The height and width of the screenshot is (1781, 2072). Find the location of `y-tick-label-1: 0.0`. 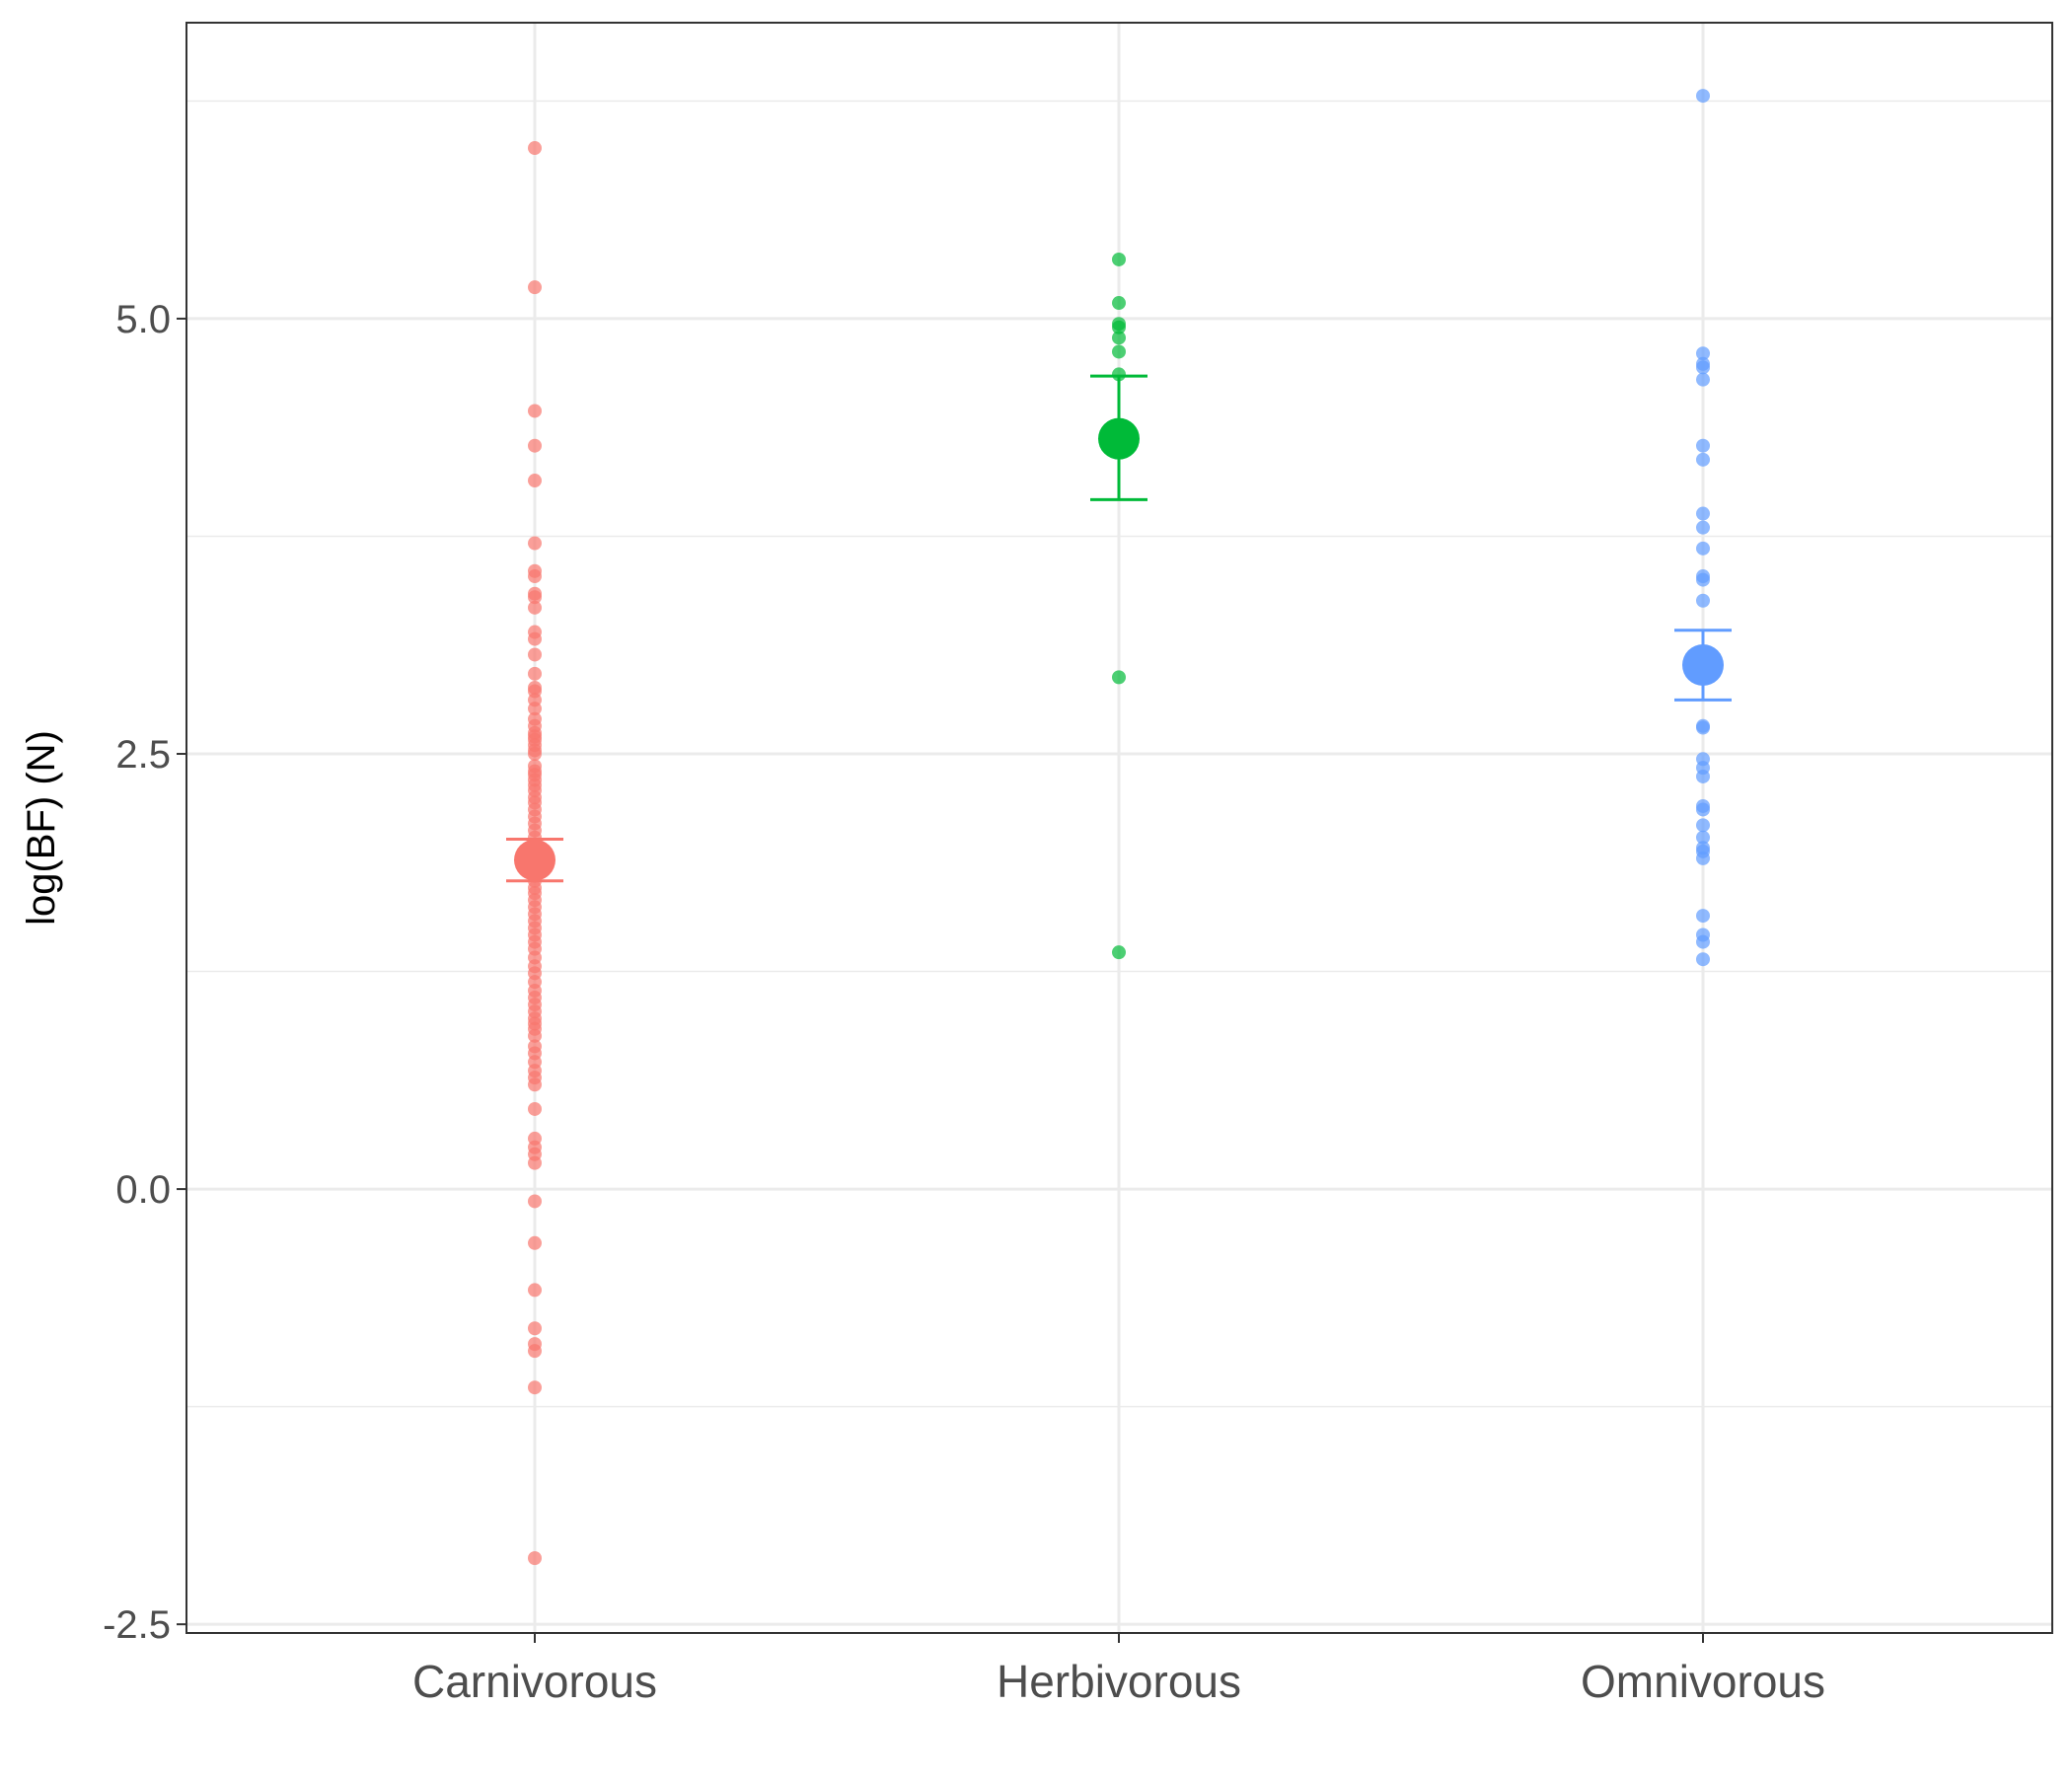

y-tick-label-1: 0.0 is located at coordinates (143, 1190).